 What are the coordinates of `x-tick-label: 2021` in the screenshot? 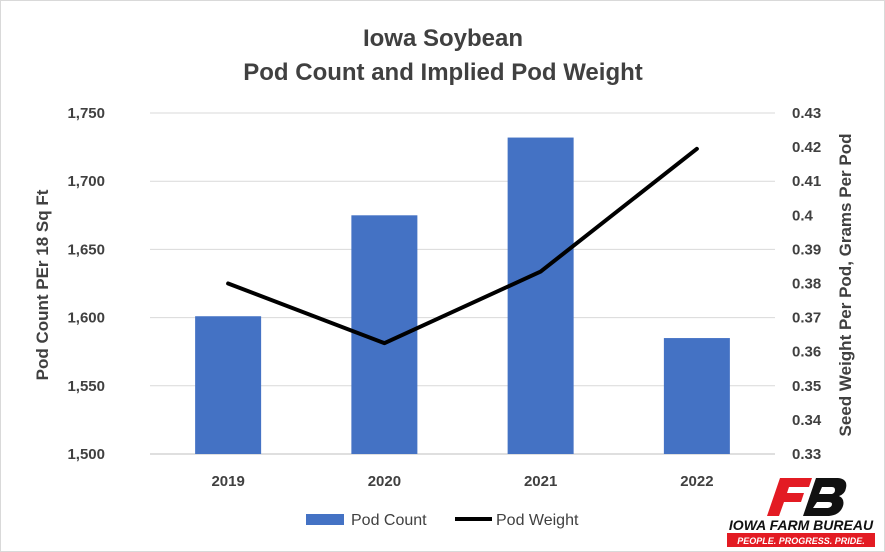 It's located at (540, 481).